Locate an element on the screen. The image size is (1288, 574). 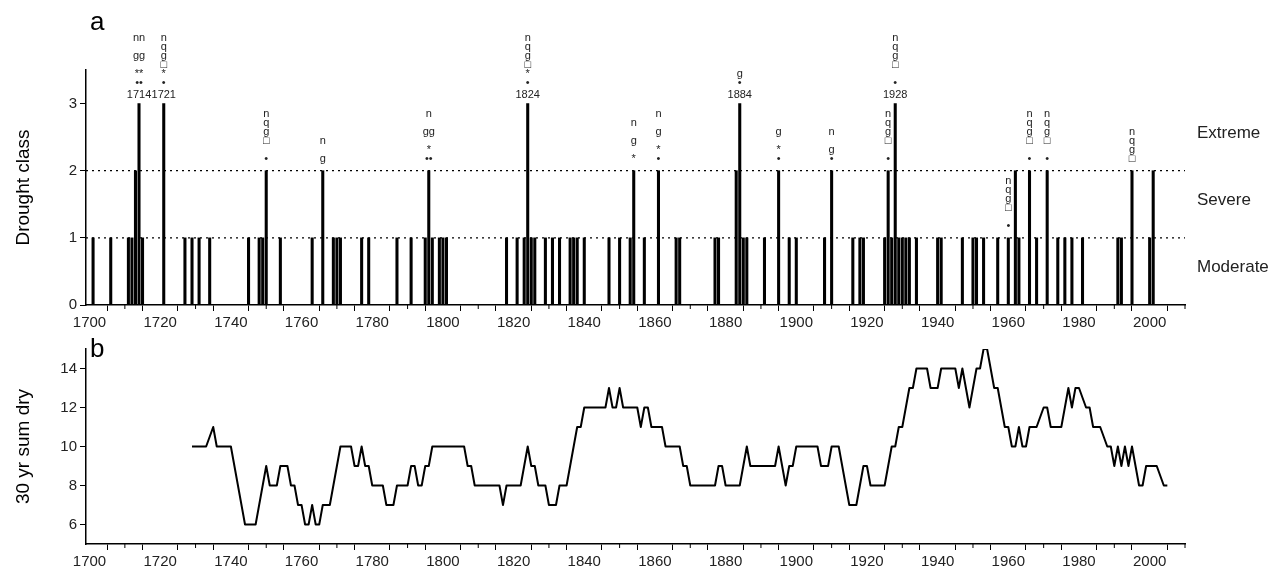
annotation: nn gg ** •• is located at coordinates (139, 59).